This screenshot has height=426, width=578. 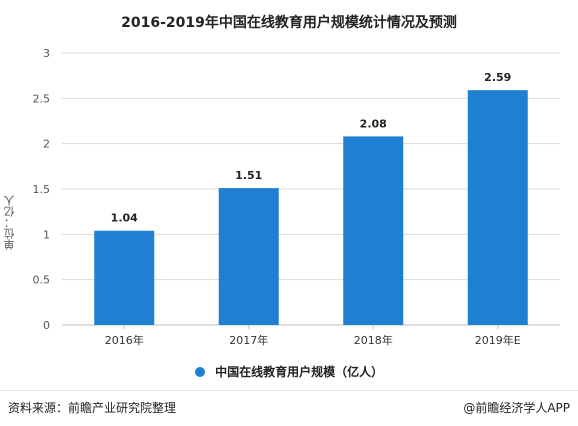 What do you see at coordinates (124, 340) in the screenshot?
I see `x-tick-label: 2016年` at bounding box center [124, 340].